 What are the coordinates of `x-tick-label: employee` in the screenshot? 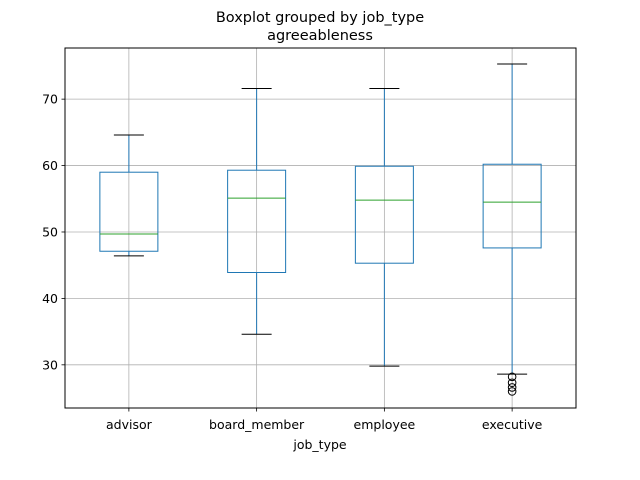 It's located at (385, 424).